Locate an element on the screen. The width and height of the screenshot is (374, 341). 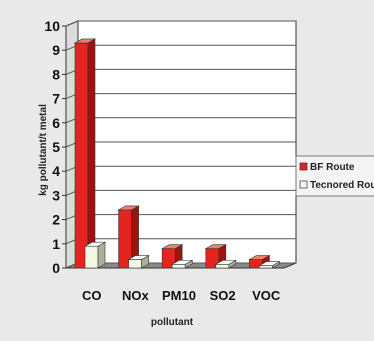
x-tick-label-co: CO is located at coordinates (92, 295).